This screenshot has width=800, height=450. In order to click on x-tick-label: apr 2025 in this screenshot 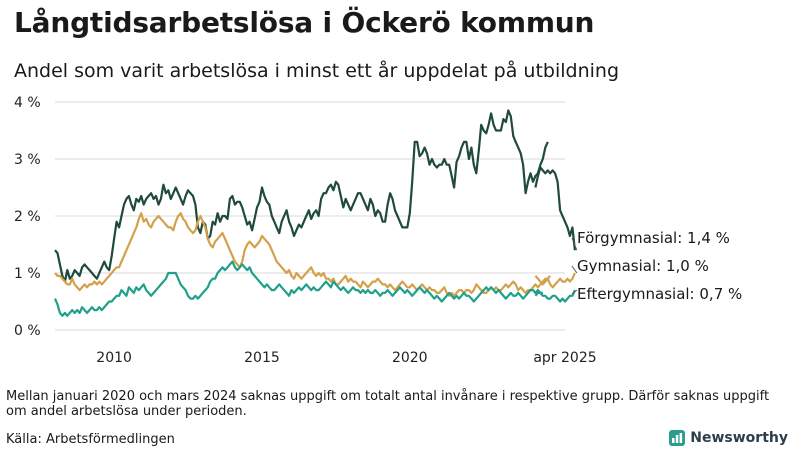, I will do `click(564, 358)`.